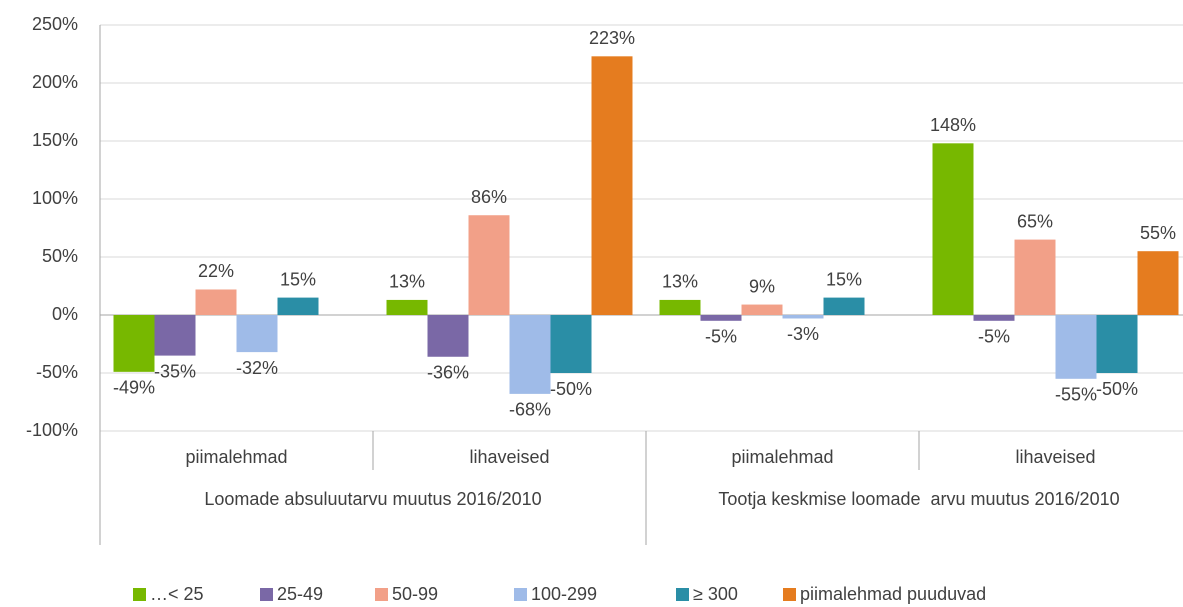  Describe the element at coordinates (175, 371) in the screenshot. I see `data-label: -35%` at that location.